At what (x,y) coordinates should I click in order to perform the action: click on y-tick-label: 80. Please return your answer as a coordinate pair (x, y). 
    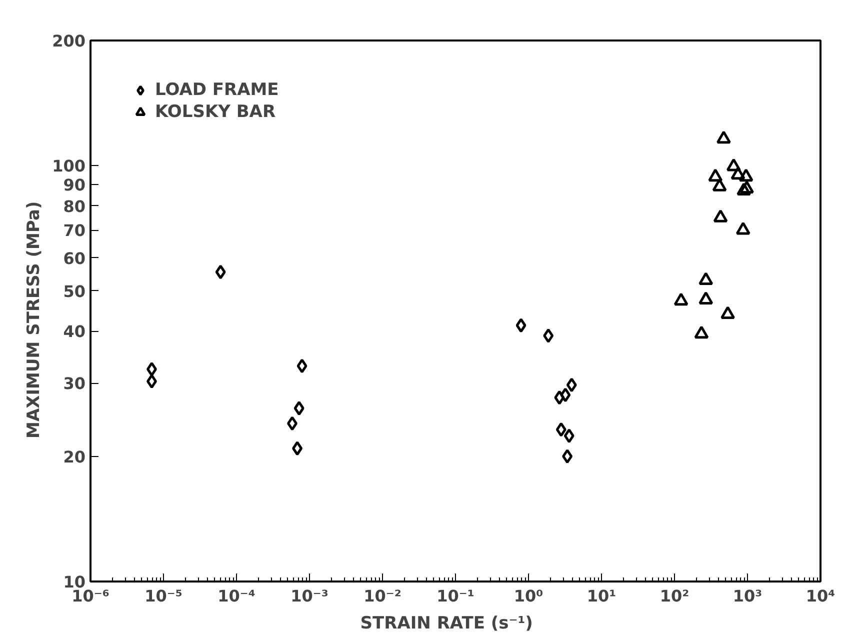
    Looking at the image, I should click on (74, 206).